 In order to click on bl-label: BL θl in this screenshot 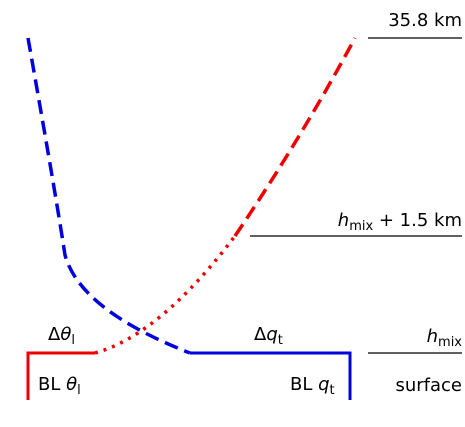, I will do `click(59, 386)`.